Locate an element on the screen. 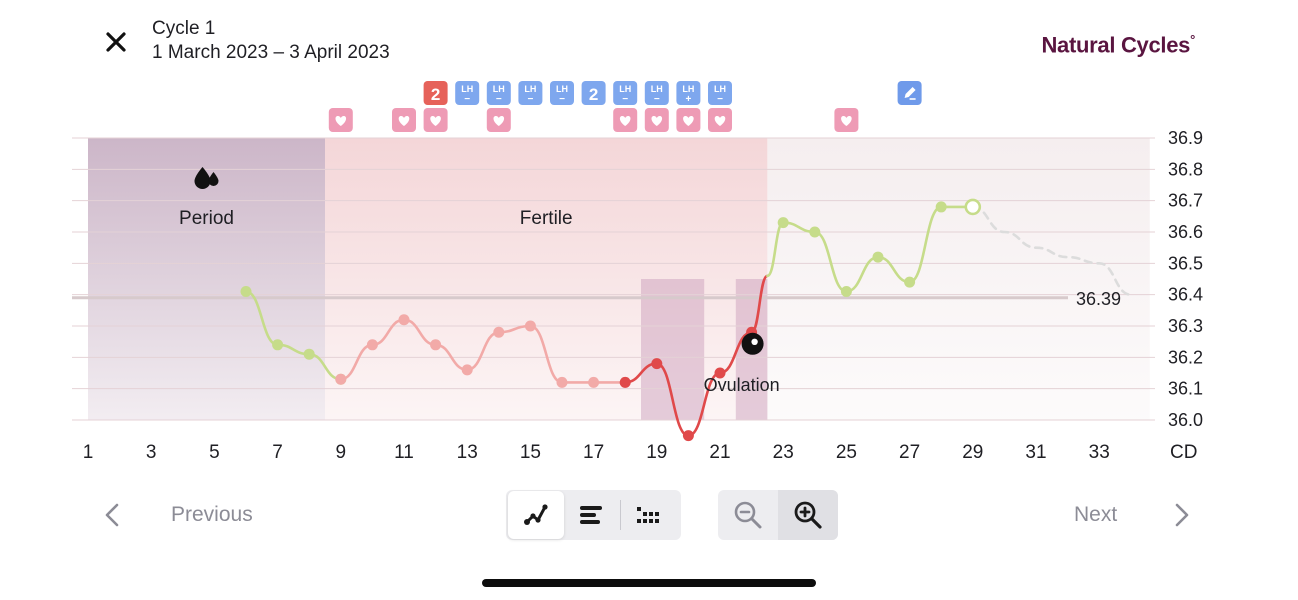 The width and height of the screenshot is (1298, 600). phase-label-period: Period is located at coordinates (206, 218).